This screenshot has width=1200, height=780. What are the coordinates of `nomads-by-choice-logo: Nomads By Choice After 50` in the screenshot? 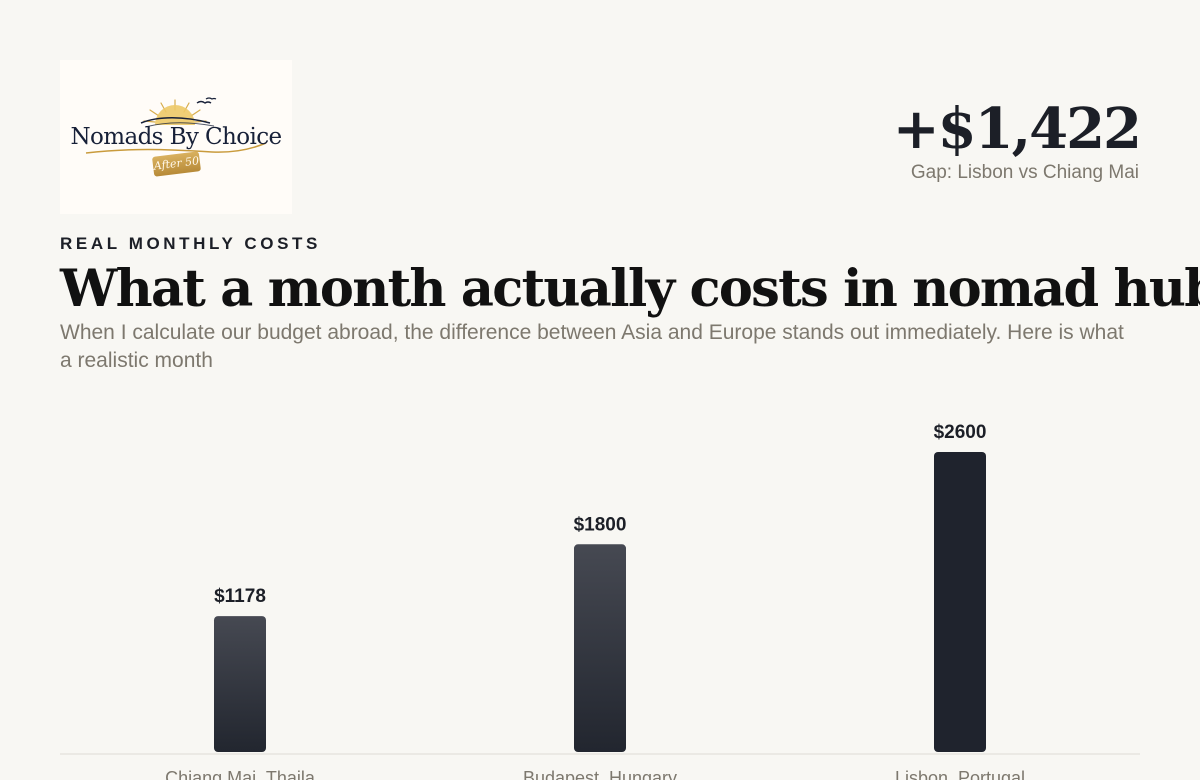 It's located at (176, 137).